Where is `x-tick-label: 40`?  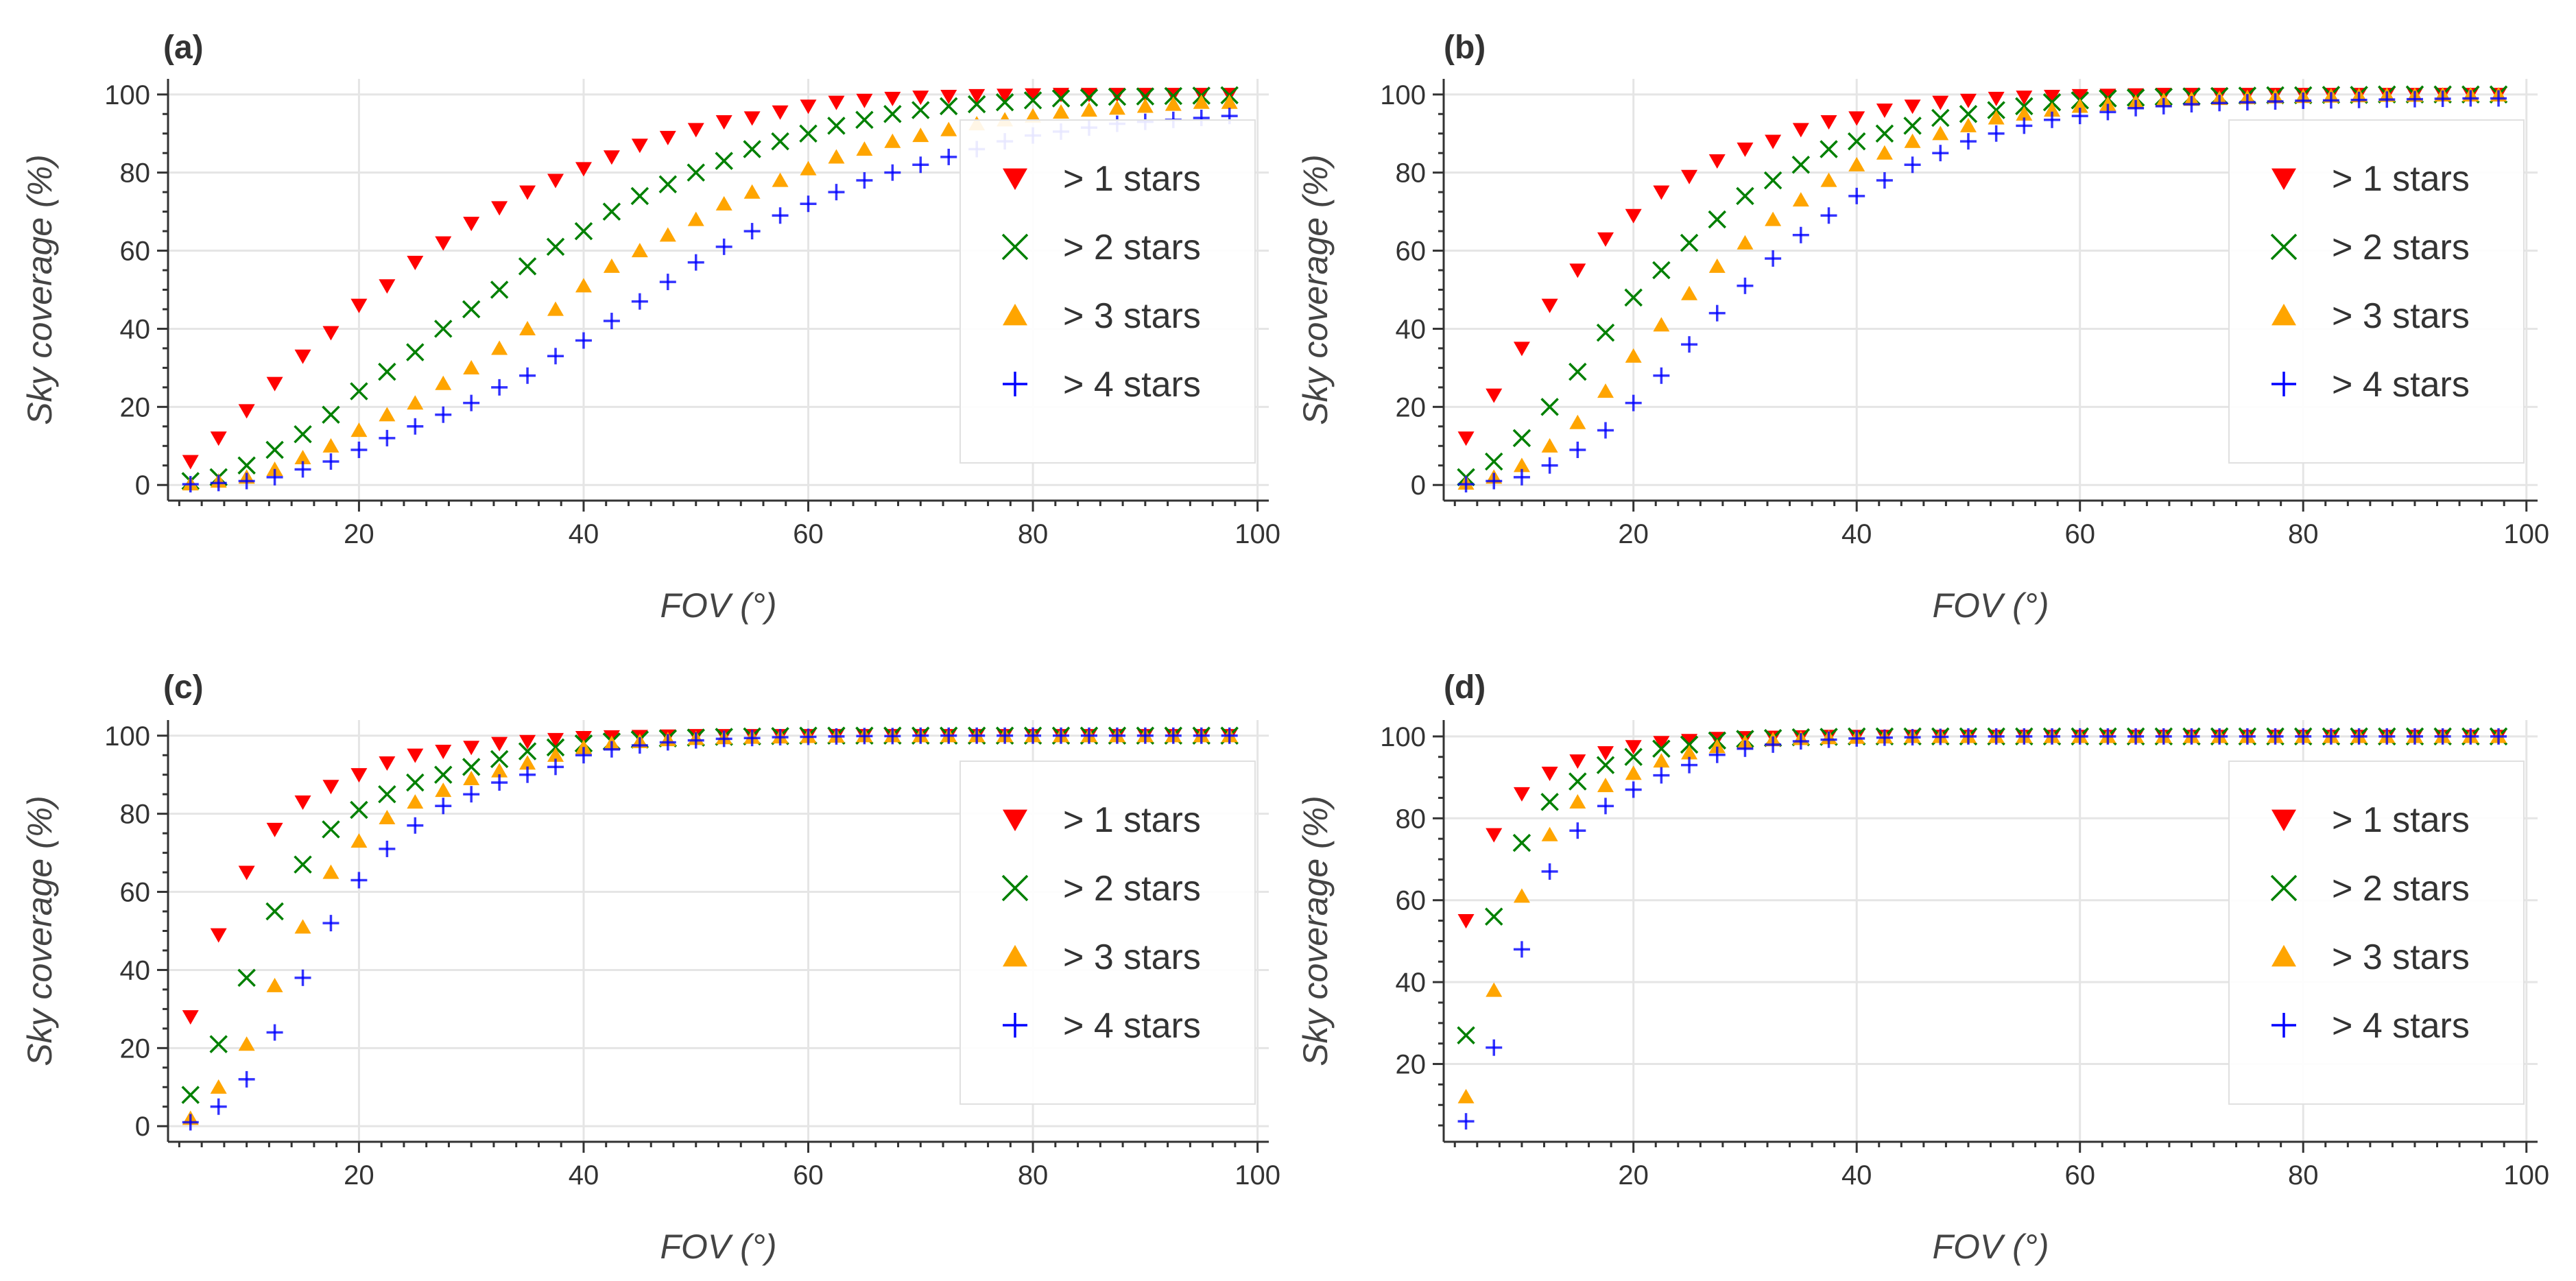
x-tick-label: 40 is located at coordinates (584, 1175).